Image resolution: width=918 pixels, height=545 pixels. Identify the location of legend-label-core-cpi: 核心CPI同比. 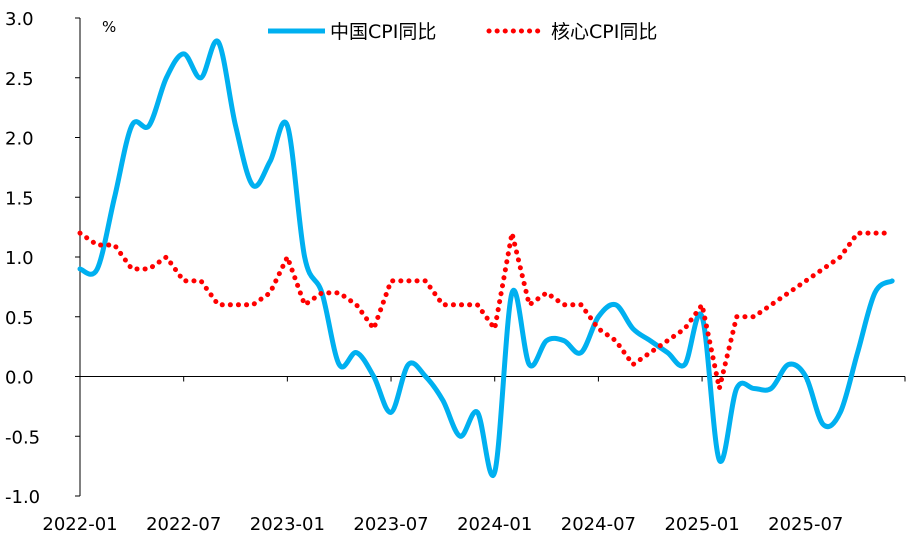
(604, 32).